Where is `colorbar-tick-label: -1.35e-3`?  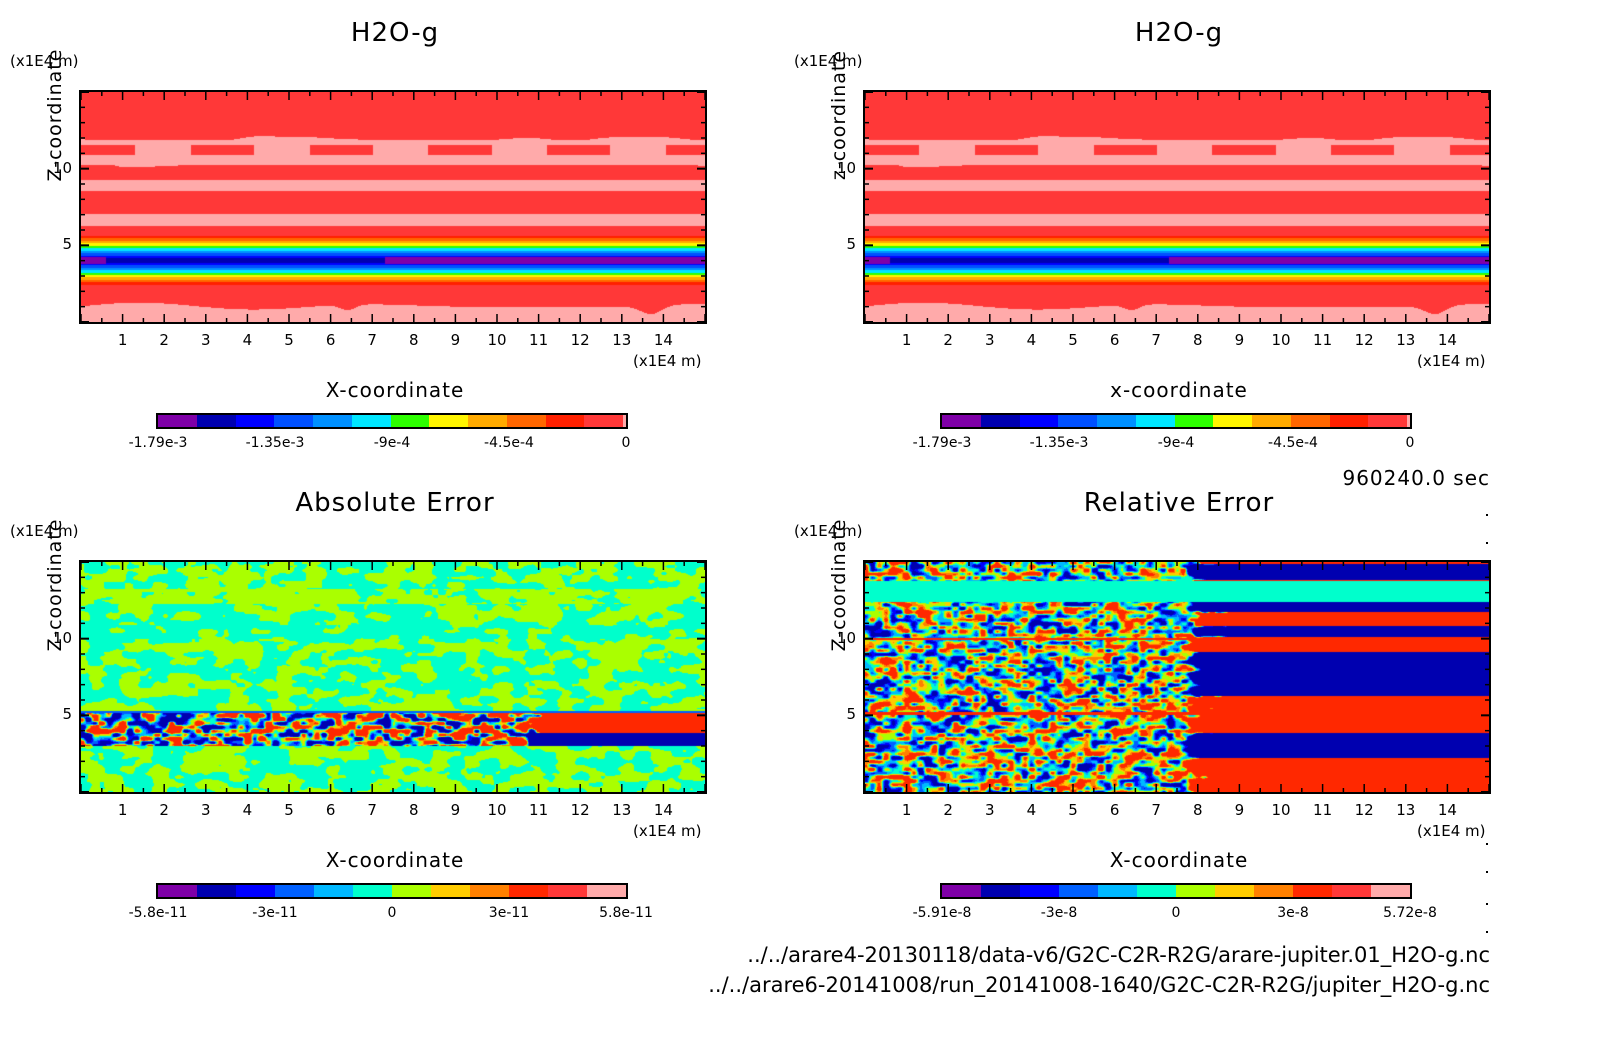 colorbar-tick-label: -1.35e-3 is located at coordinates (1059, 443).